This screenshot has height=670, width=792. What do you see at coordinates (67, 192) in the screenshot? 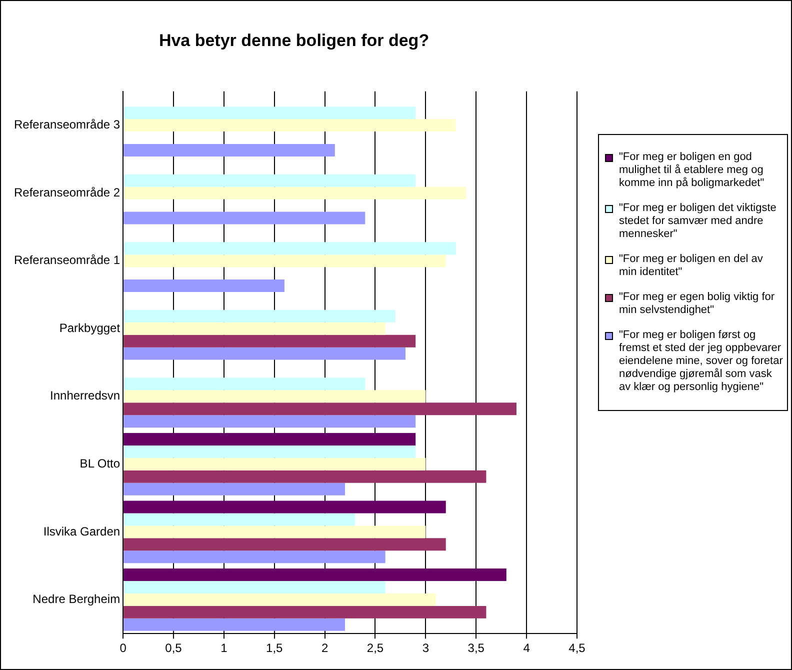
I see `y-tick-label: Referanseområde 2` at bounding box center [67, 192].